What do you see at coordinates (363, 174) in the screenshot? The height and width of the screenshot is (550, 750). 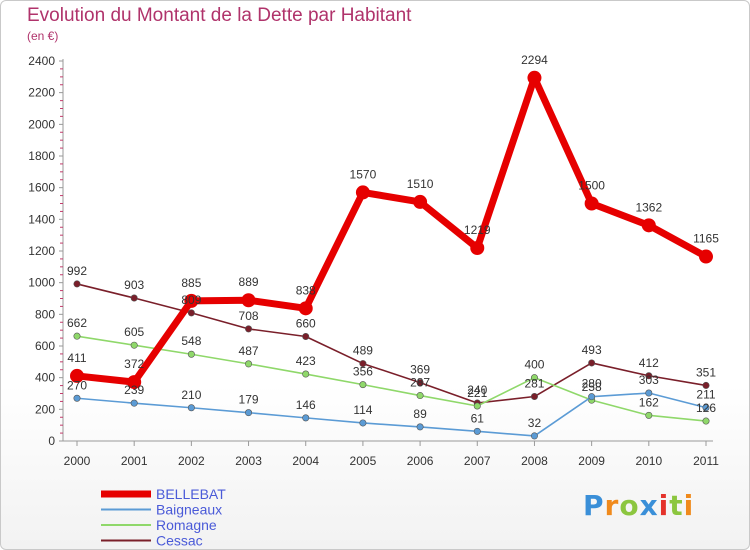 I see `data-label-bellebat: 1570` at bounding box center [363, 174].